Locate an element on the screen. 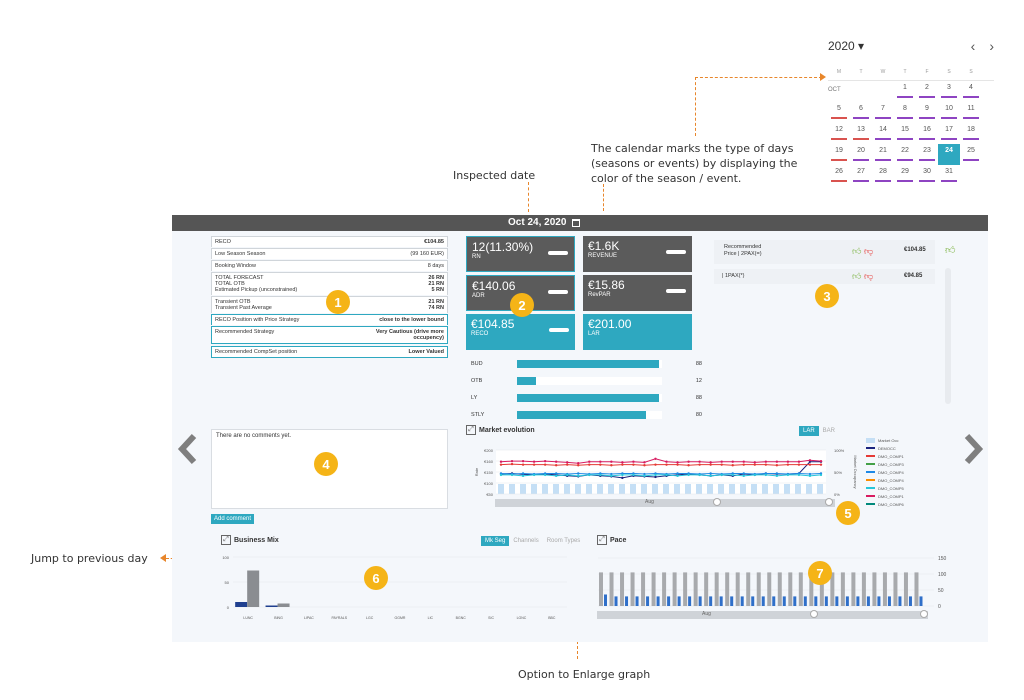 Image resolution: width=1024 pixels, height=700 pixels. calendar-day: 14 is located at coordinates (883, 133).